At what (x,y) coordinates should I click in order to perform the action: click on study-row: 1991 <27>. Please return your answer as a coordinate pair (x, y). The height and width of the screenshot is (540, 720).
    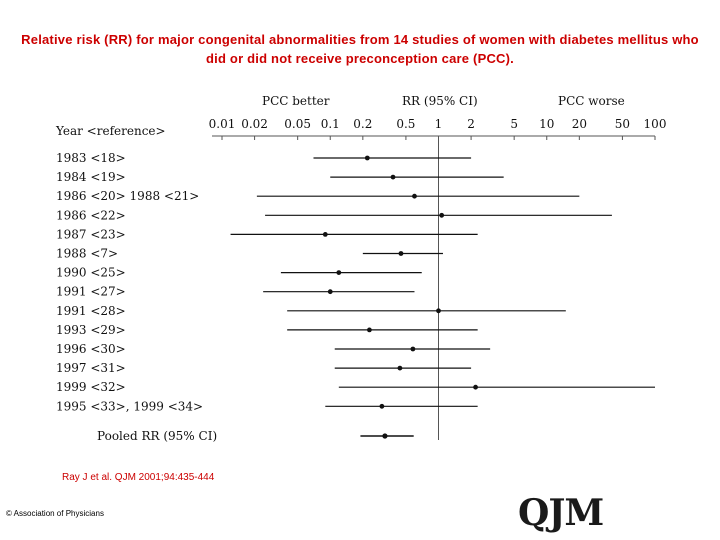
    Looking at the image, I should click on (235, 292).